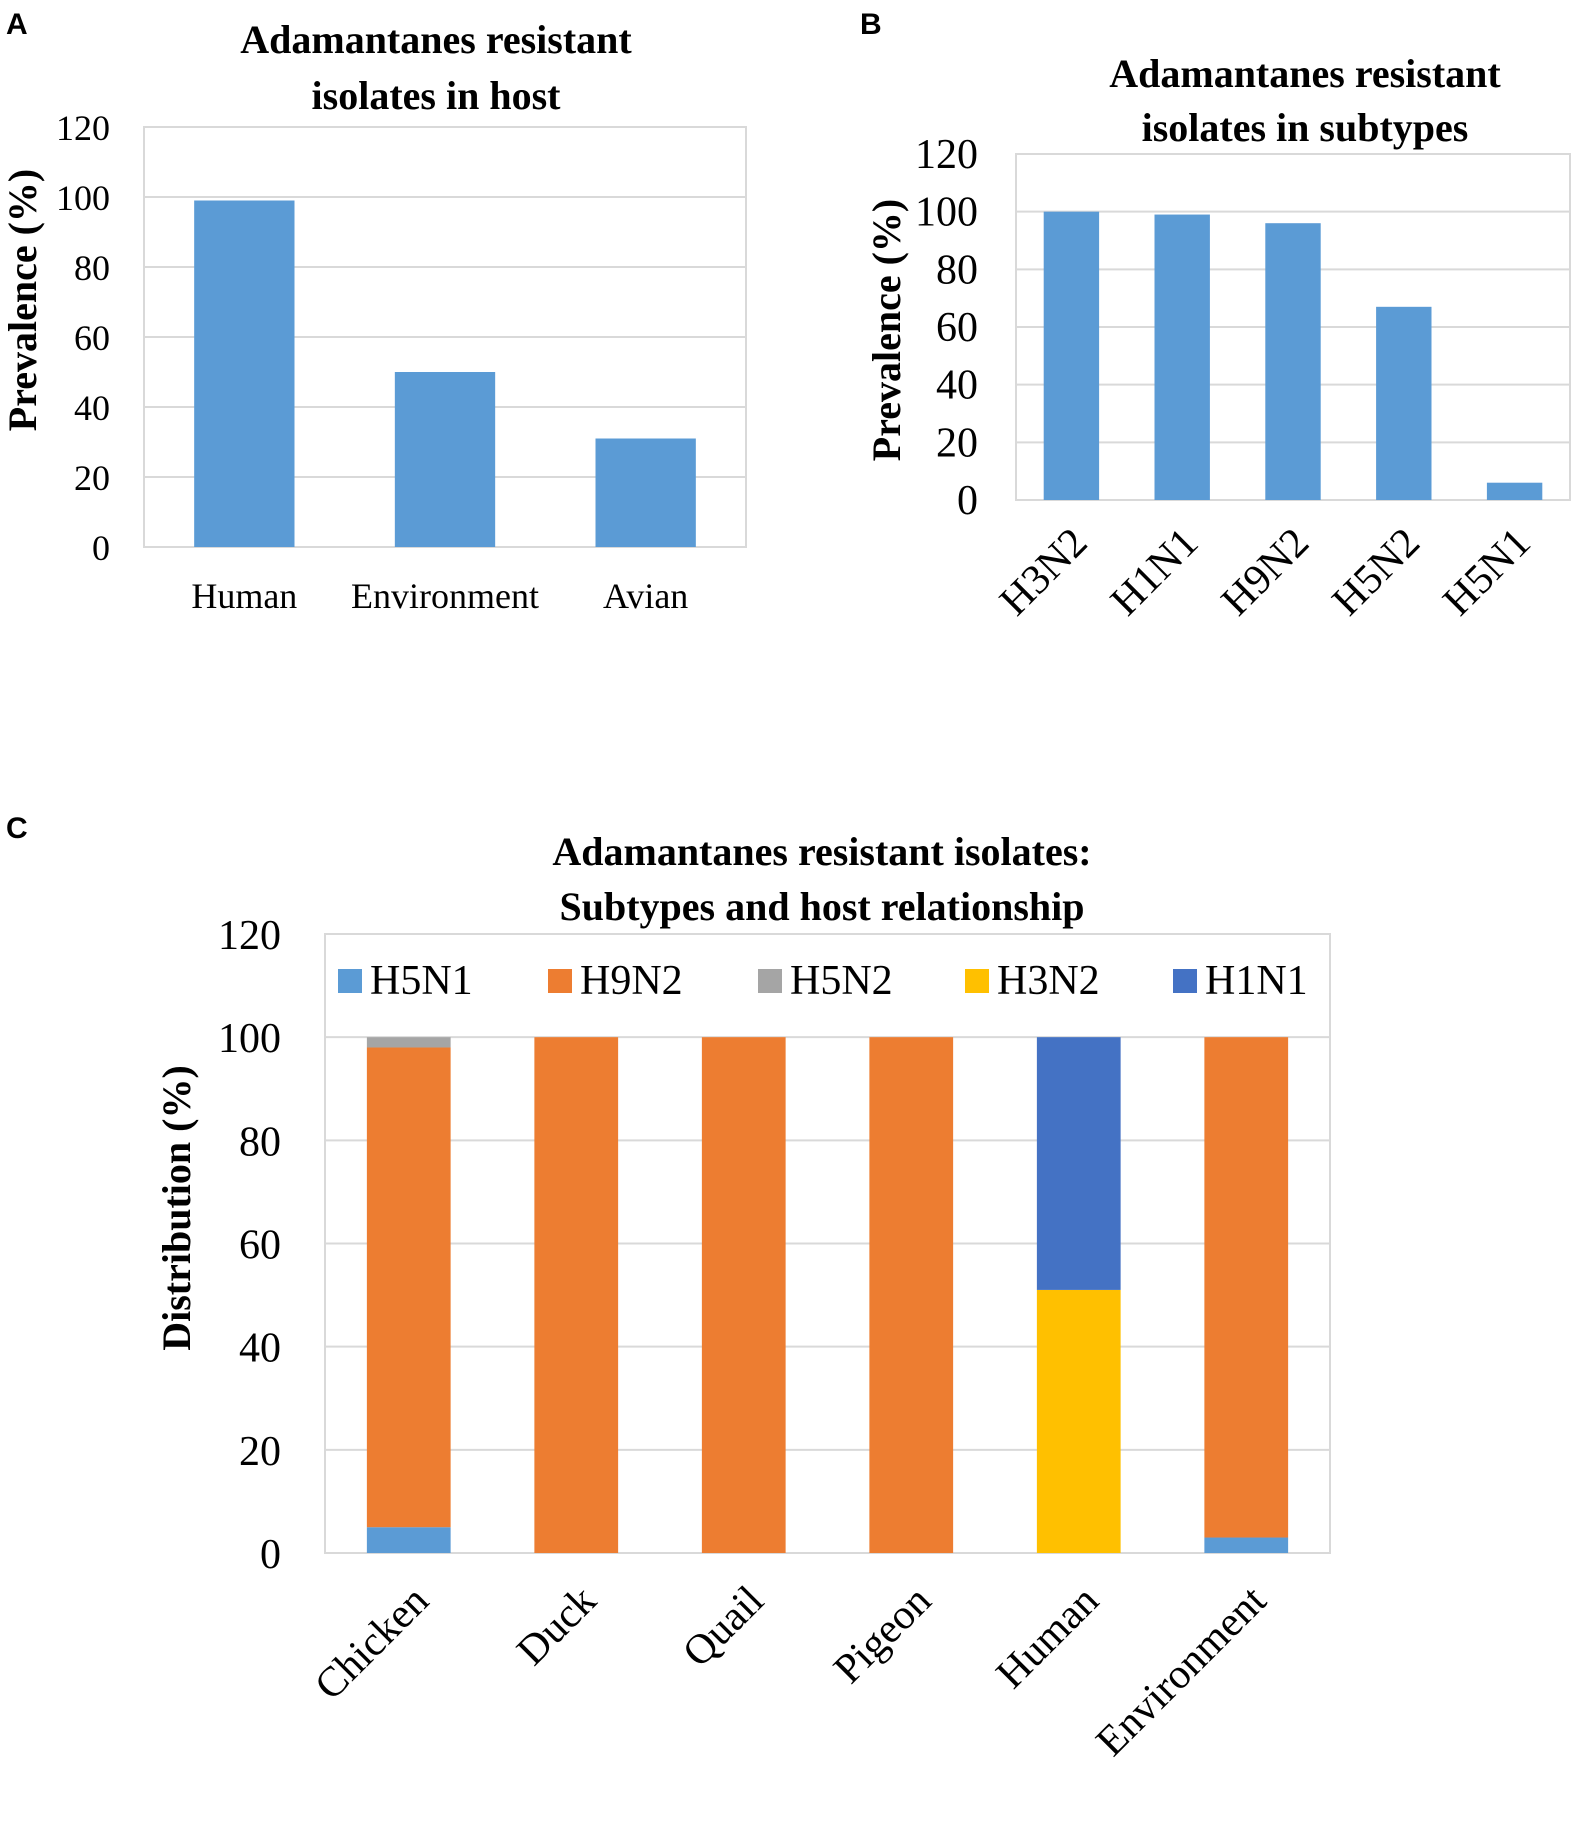 This screenshot has width=1581, height=1823. What do you see at coordinates (421, 981) in the screenshot?
I see `panel-c-legend-label: H5N1` at bounding box center [421, 981].